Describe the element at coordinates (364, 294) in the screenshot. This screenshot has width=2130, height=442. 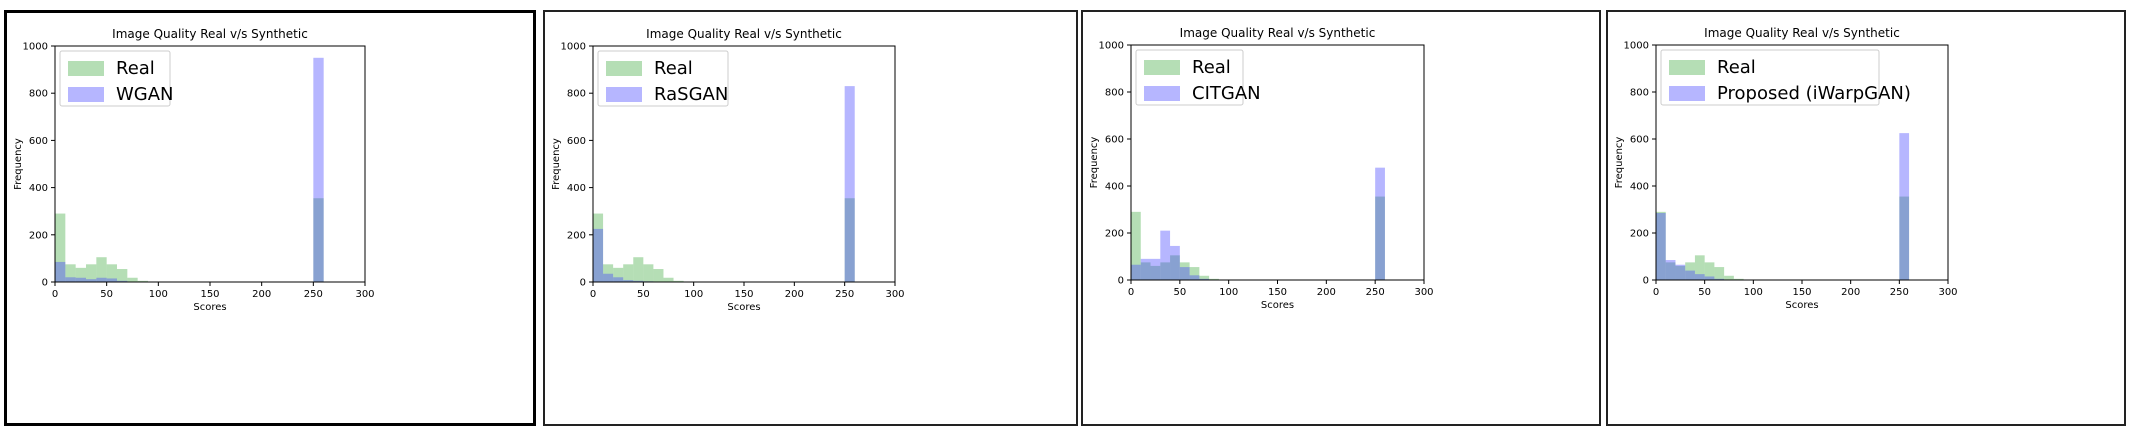
I see `x-tick-label: 300` at that location.